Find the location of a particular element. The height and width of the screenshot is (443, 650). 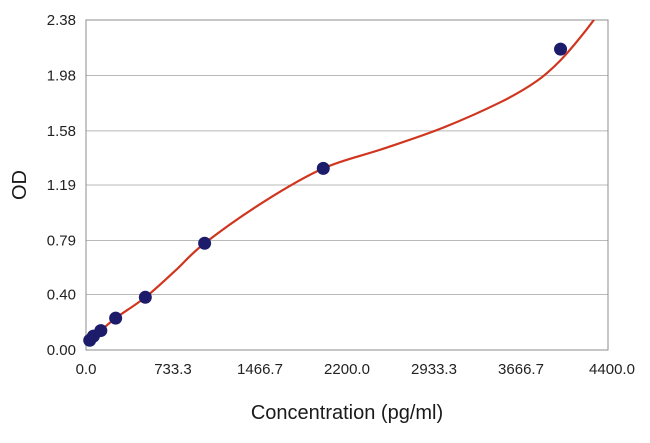

y-tick-labels: 0.00 0.40 0.79 1.19 1.58 1.98 2.38 is located at coordinates (61, 185).